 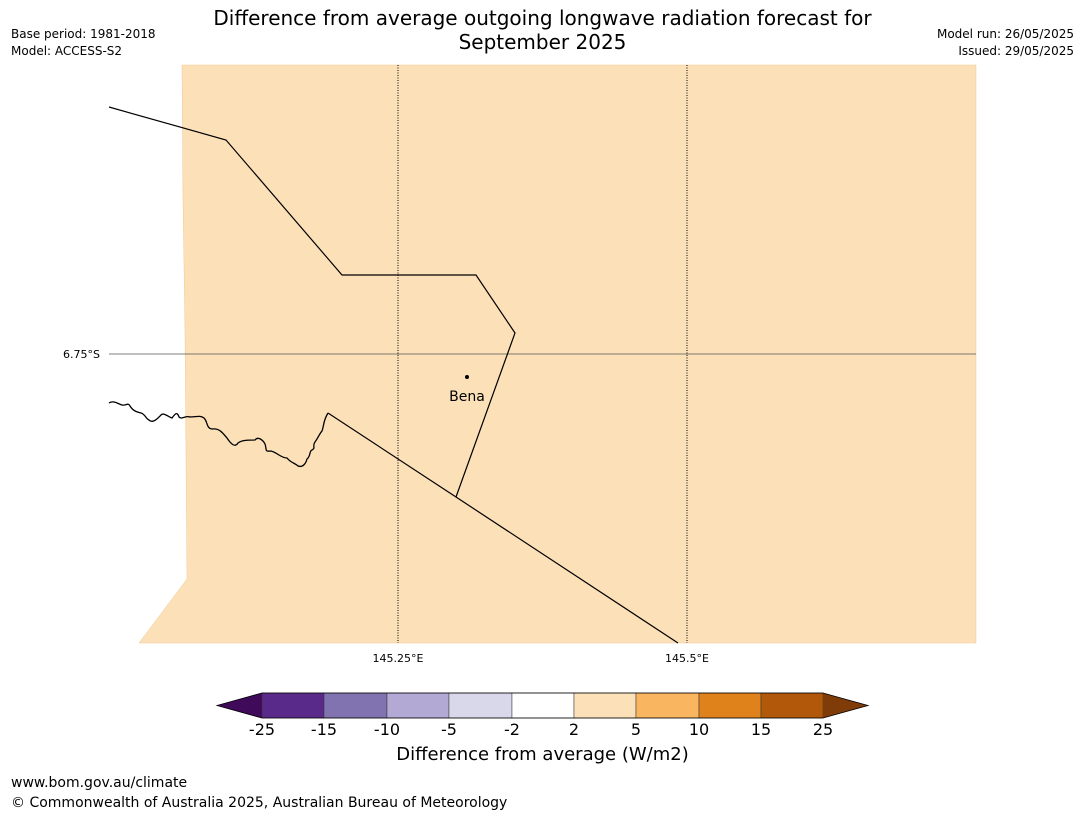 What do you see at coordinates (1005, 43) in the screenshot?
I see `meta-right: Model run: 26/05/2025 Issued: 29/05/2025` at bounding box center [1005, 43].